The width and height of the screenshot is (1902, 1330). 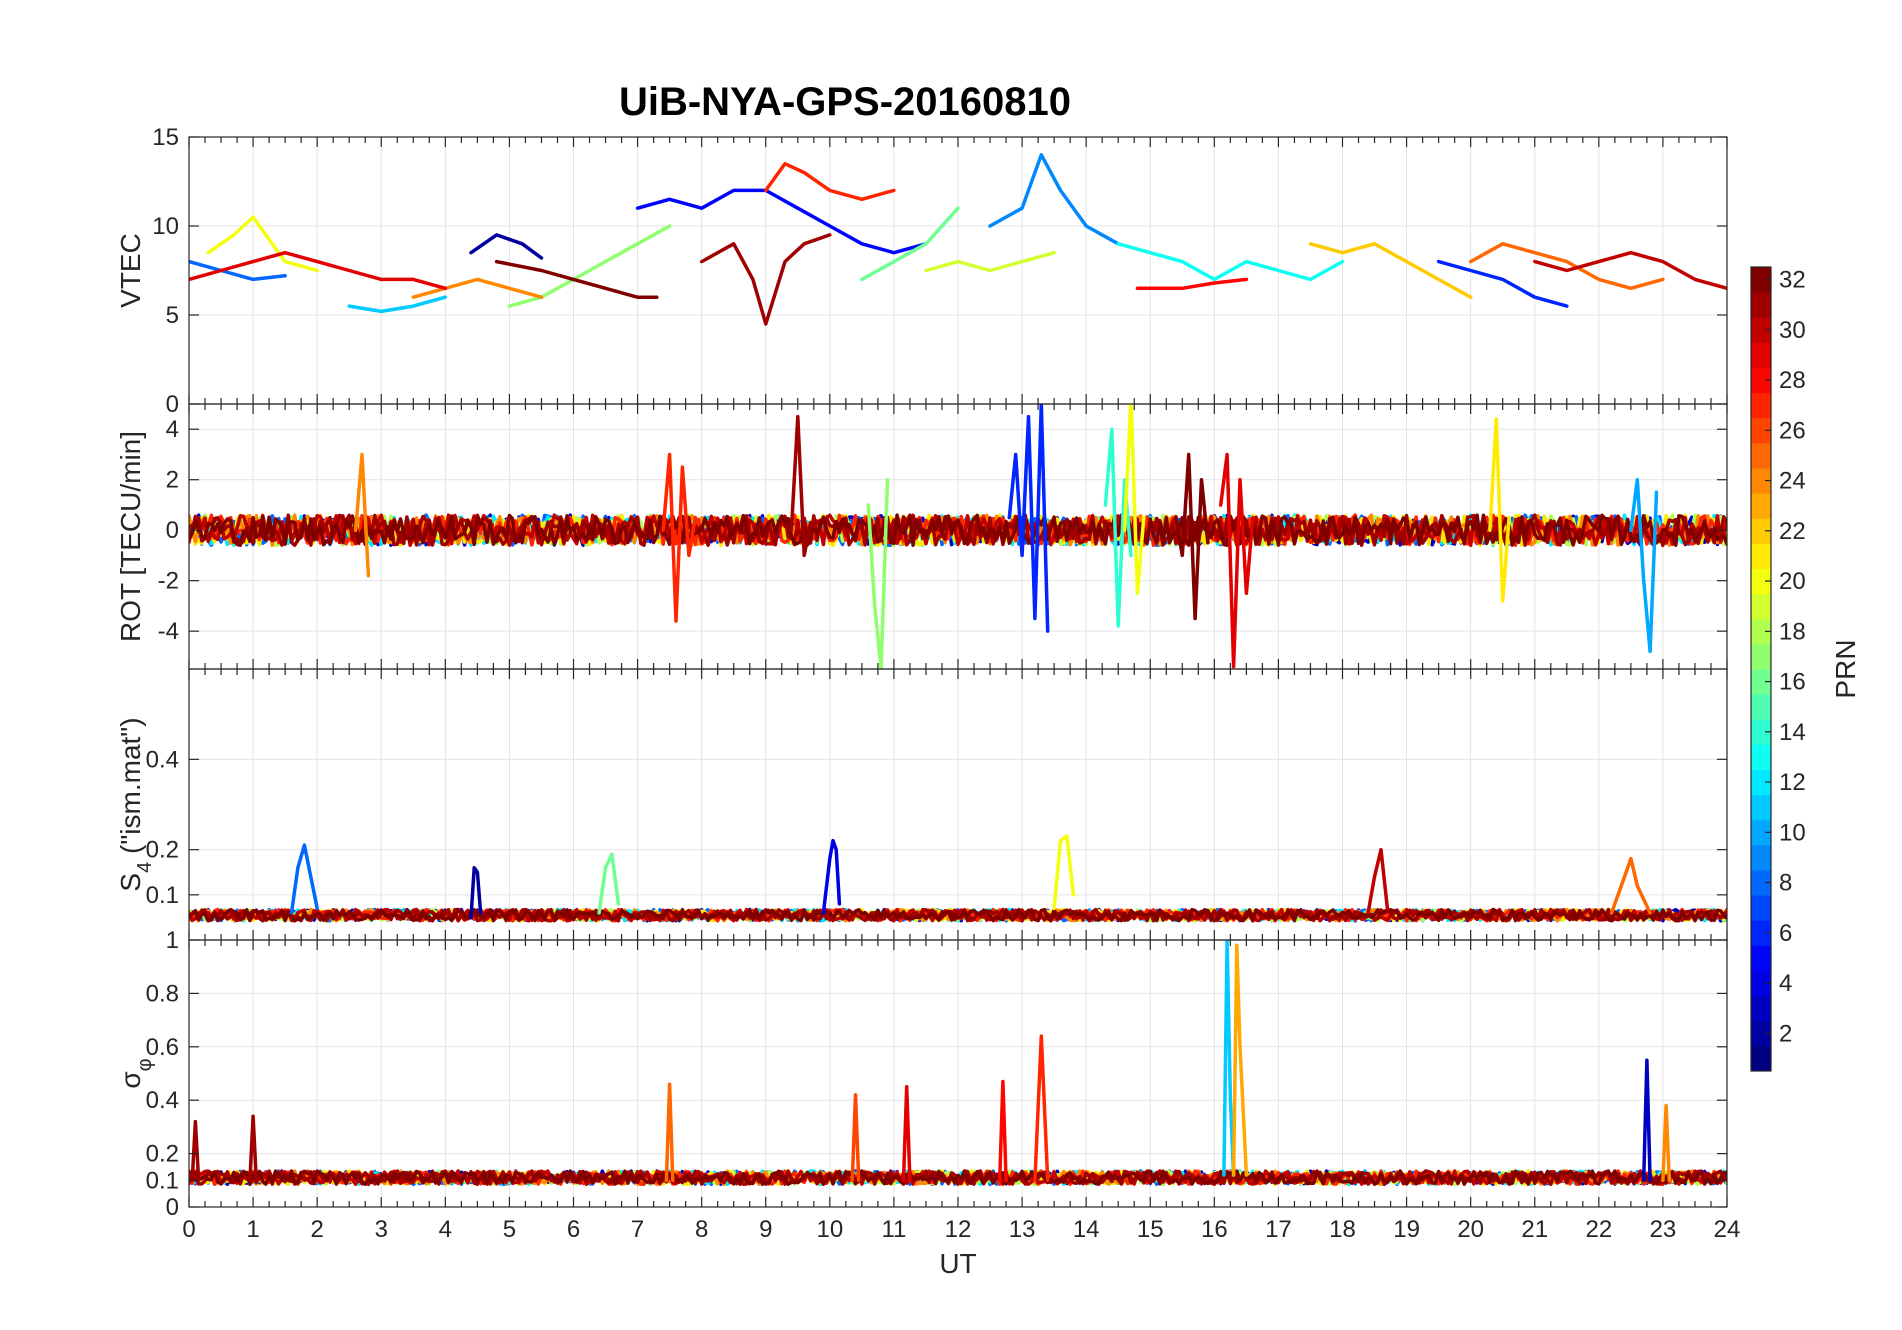 I want to click on x-tick-label: 9, so click(x=765, y=1229).